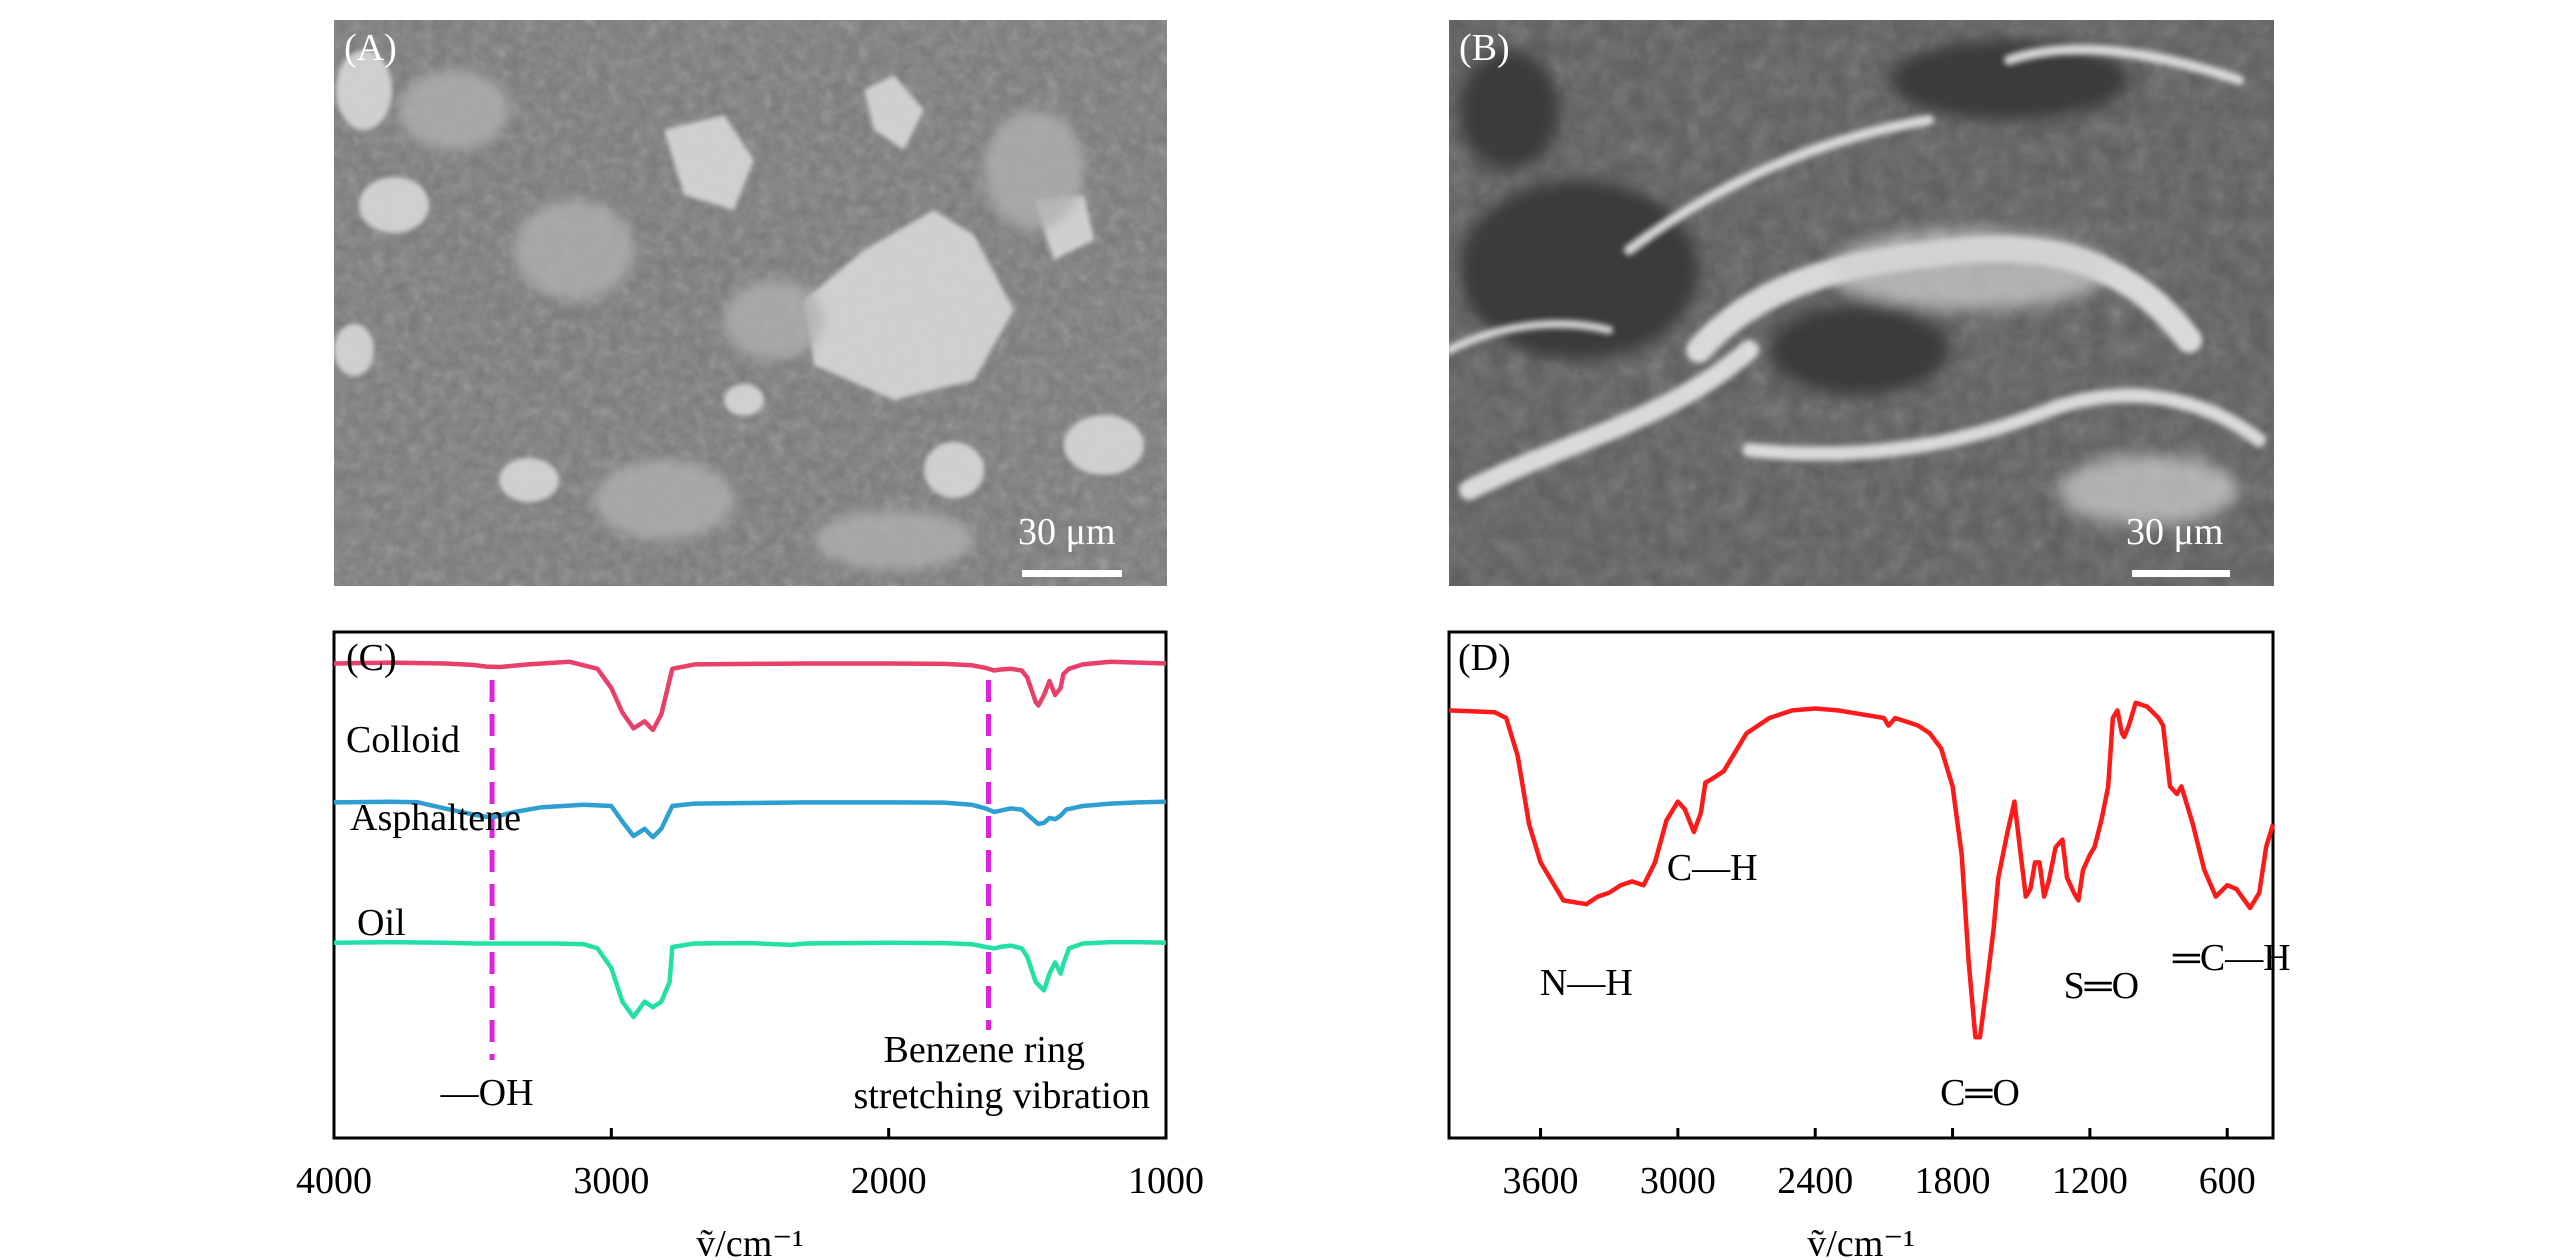  What do you see at coordinates (1862, 870) in the screenshot?
I see `series-line-ftir-d` at bounding box center [1862, 870].